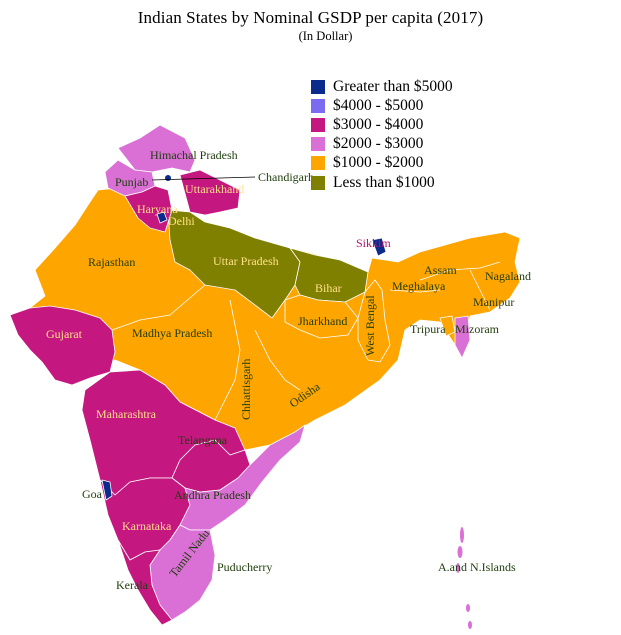 The height and width of the screenshot is (635, 621). I want to click on legend-item-3000-4000: $3000 - $4000, so click(382, 124).